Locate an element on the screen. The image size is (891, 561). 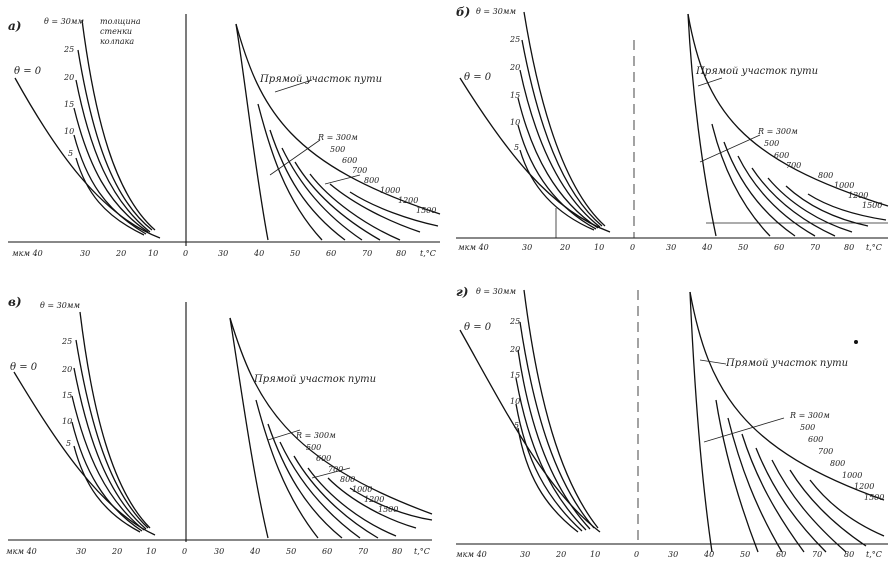
panel-v-x-unit: t,°C is located at coordinates (422, 551).